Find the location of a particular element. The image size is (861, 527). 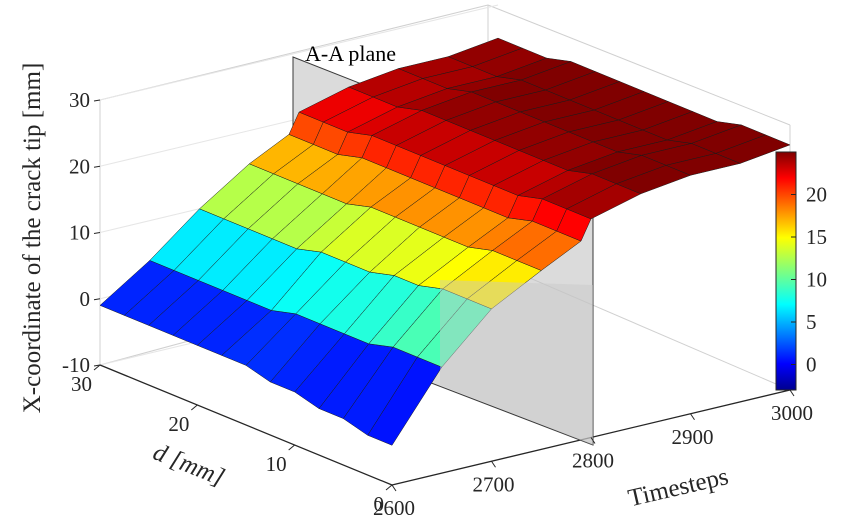

t-tick-label: 2700 is located at coordinates (494, 484).